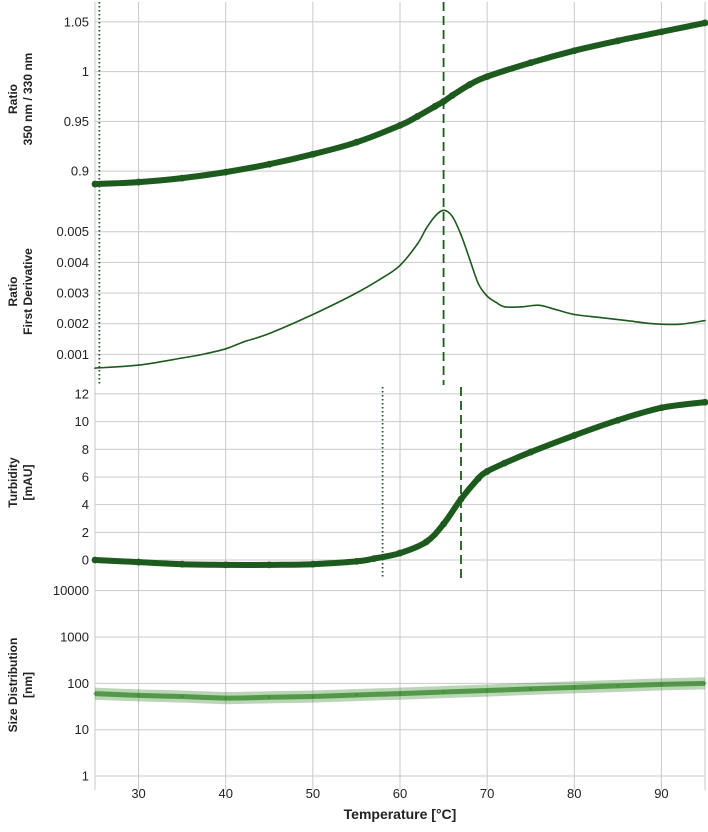  What do you see at coordinates (72, 293) in the screenshot?
I see `y-tick-label: 0.003` at bounding box center [72, 293].